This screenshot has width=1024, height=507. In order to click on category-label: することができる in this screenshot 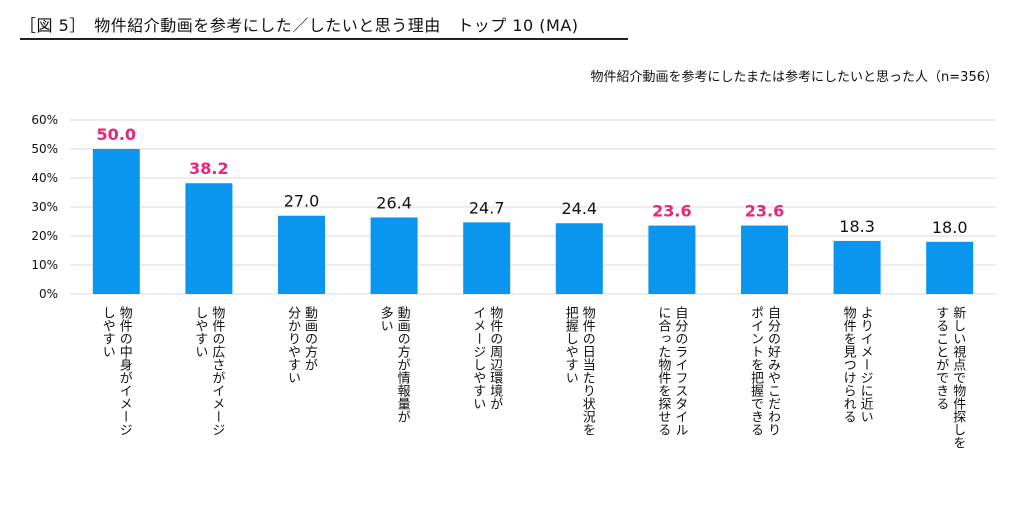, I will do `click(941, 358)`.